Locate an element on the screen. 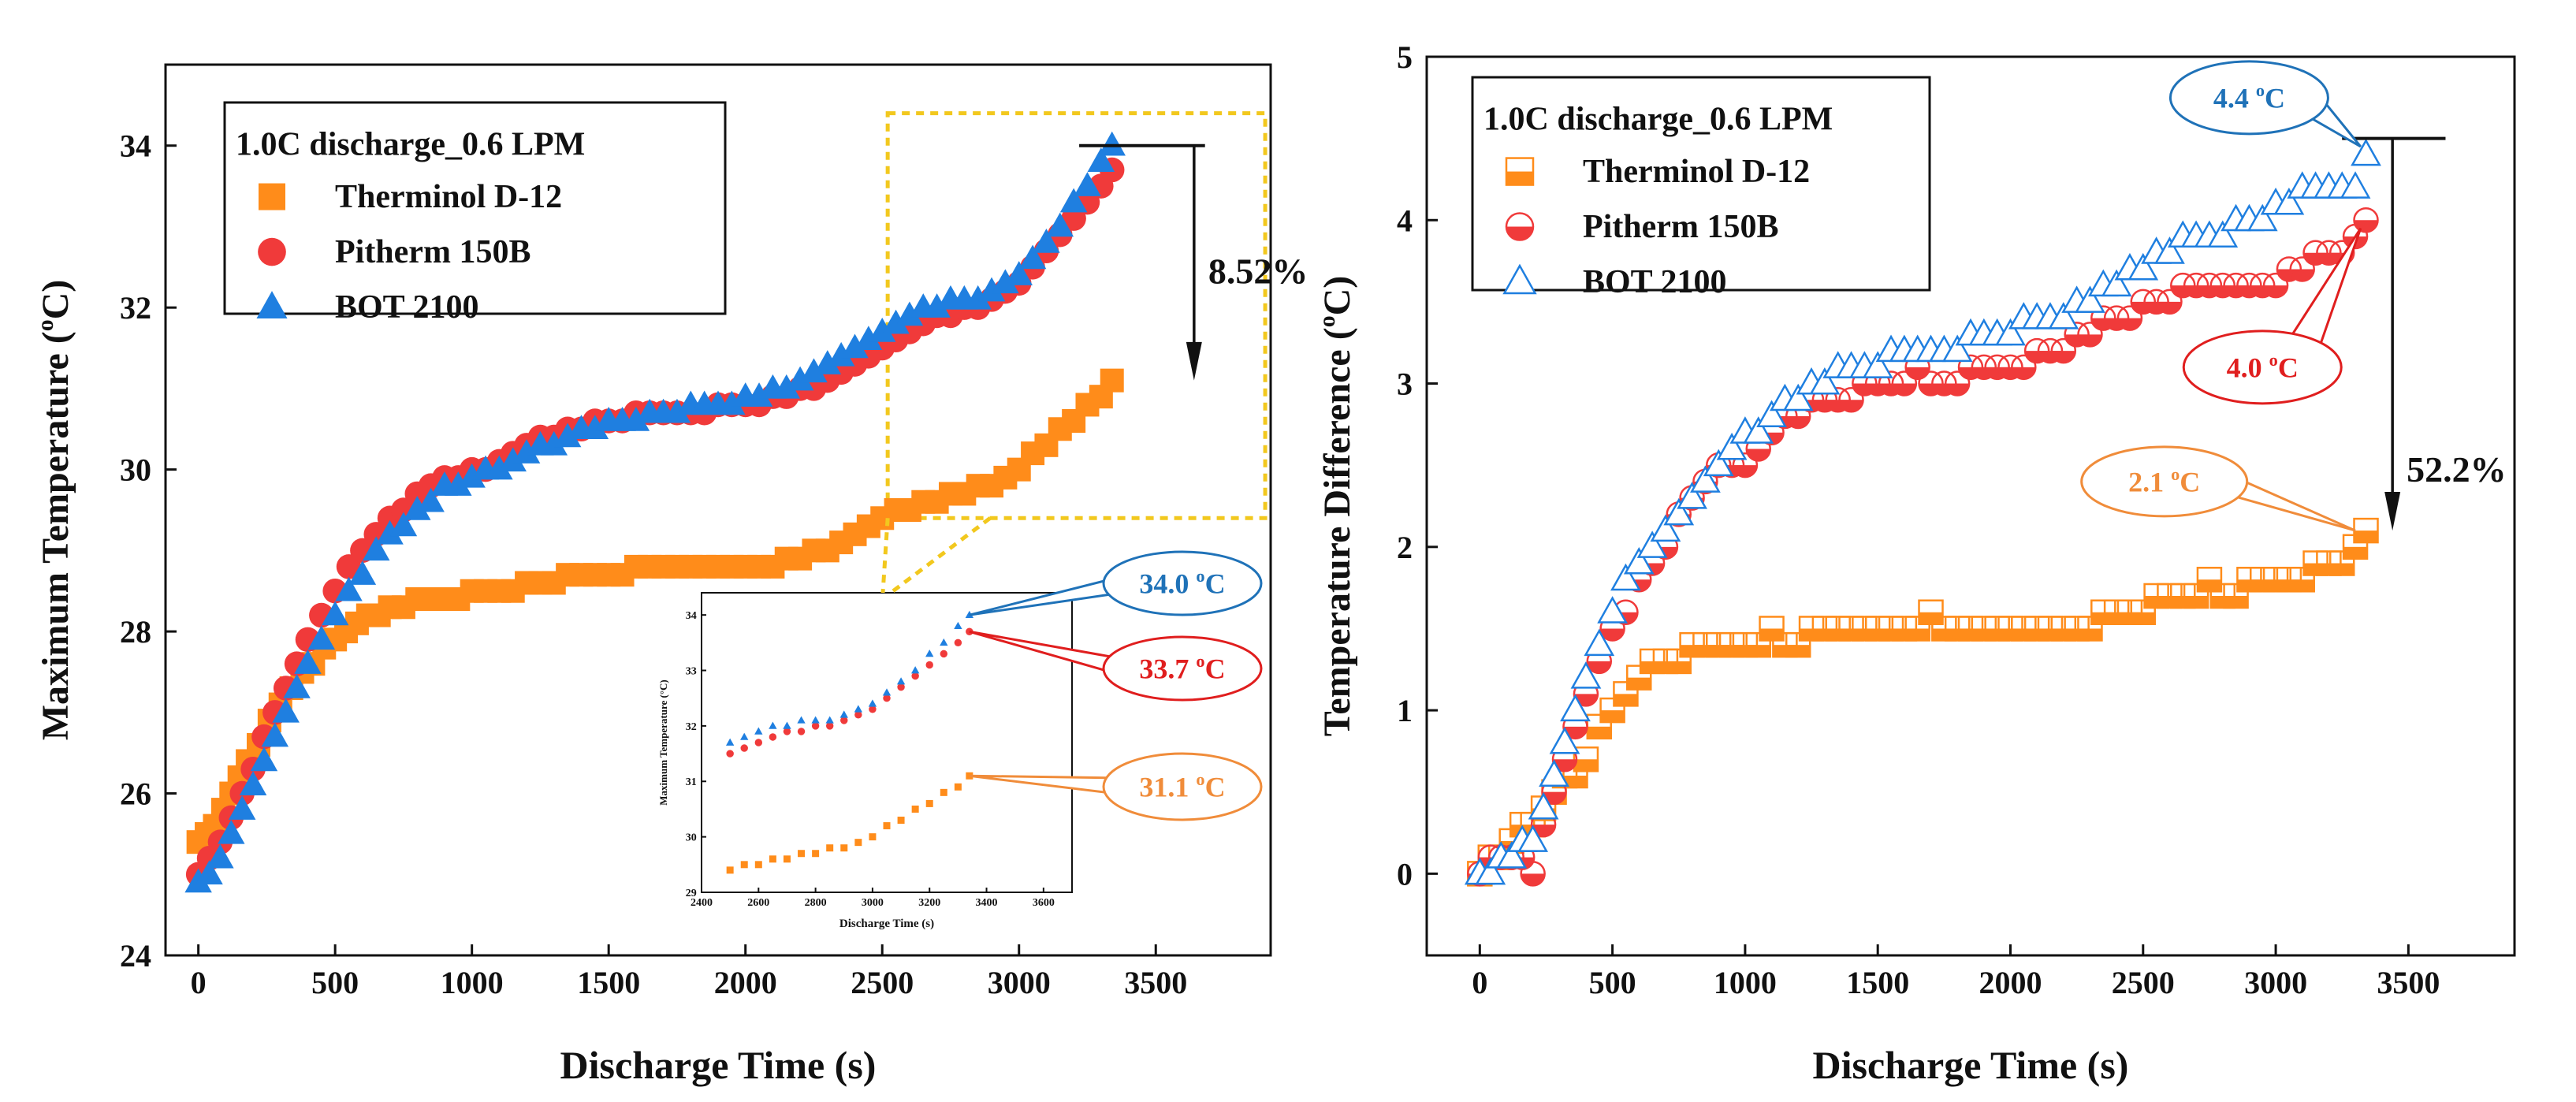  callout-31-1-label-main: 31.1 is located at coordinates (1167, 787).